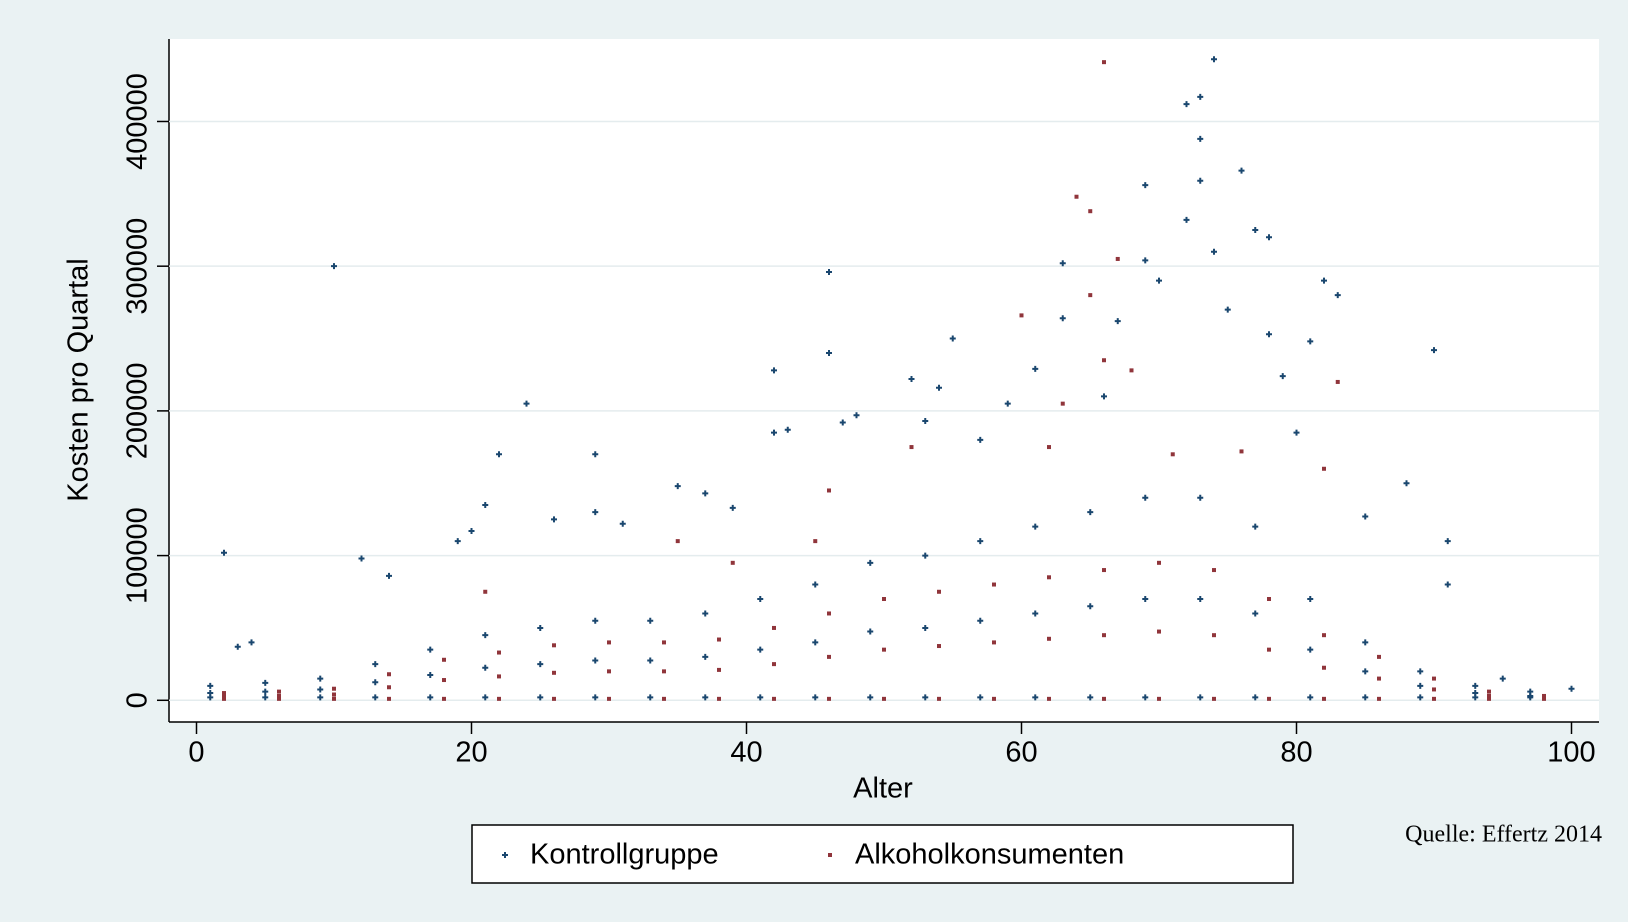  I want to click on x-tick-label: 80, so click(1296, 753).